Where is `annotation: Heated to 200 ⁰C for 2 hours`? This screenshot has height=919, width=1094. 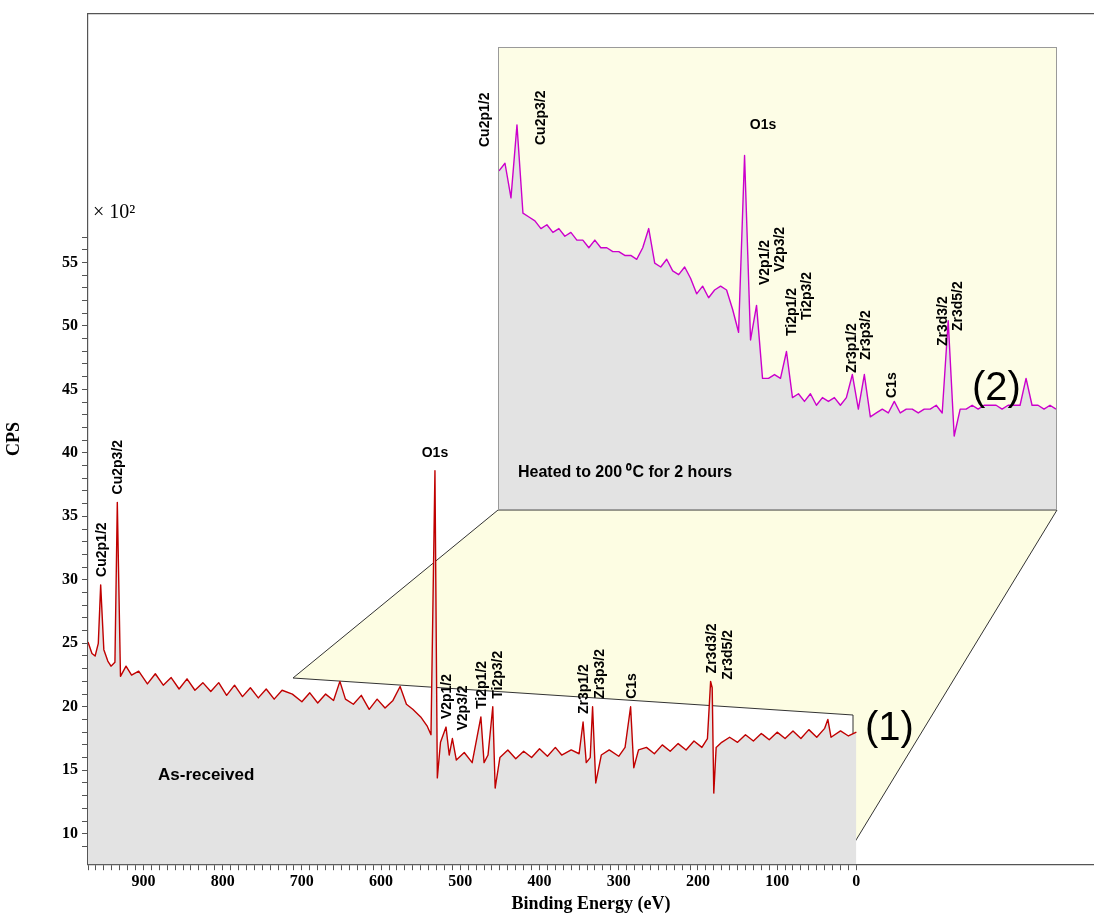 annotation: Heated to 200 ⁰C for 2 hours is located at coordinates (625, 471).